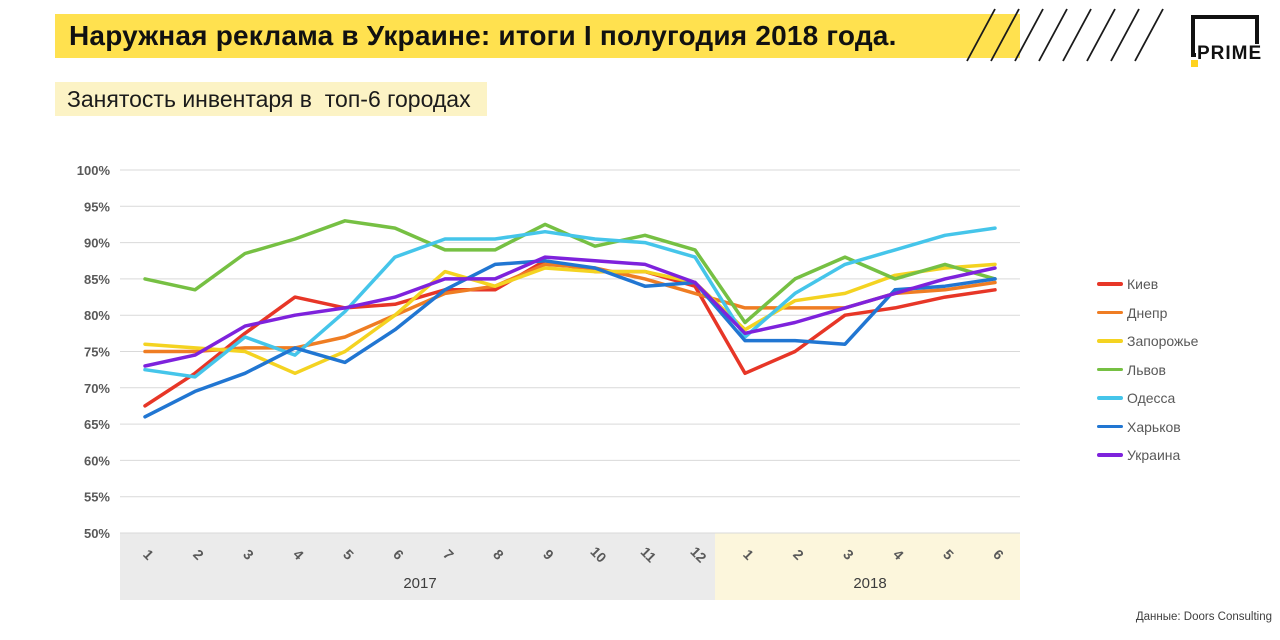  Describe the element at coordinates (419, 583) in the screenshot. I see `year-label-2017: 2017` at that location.